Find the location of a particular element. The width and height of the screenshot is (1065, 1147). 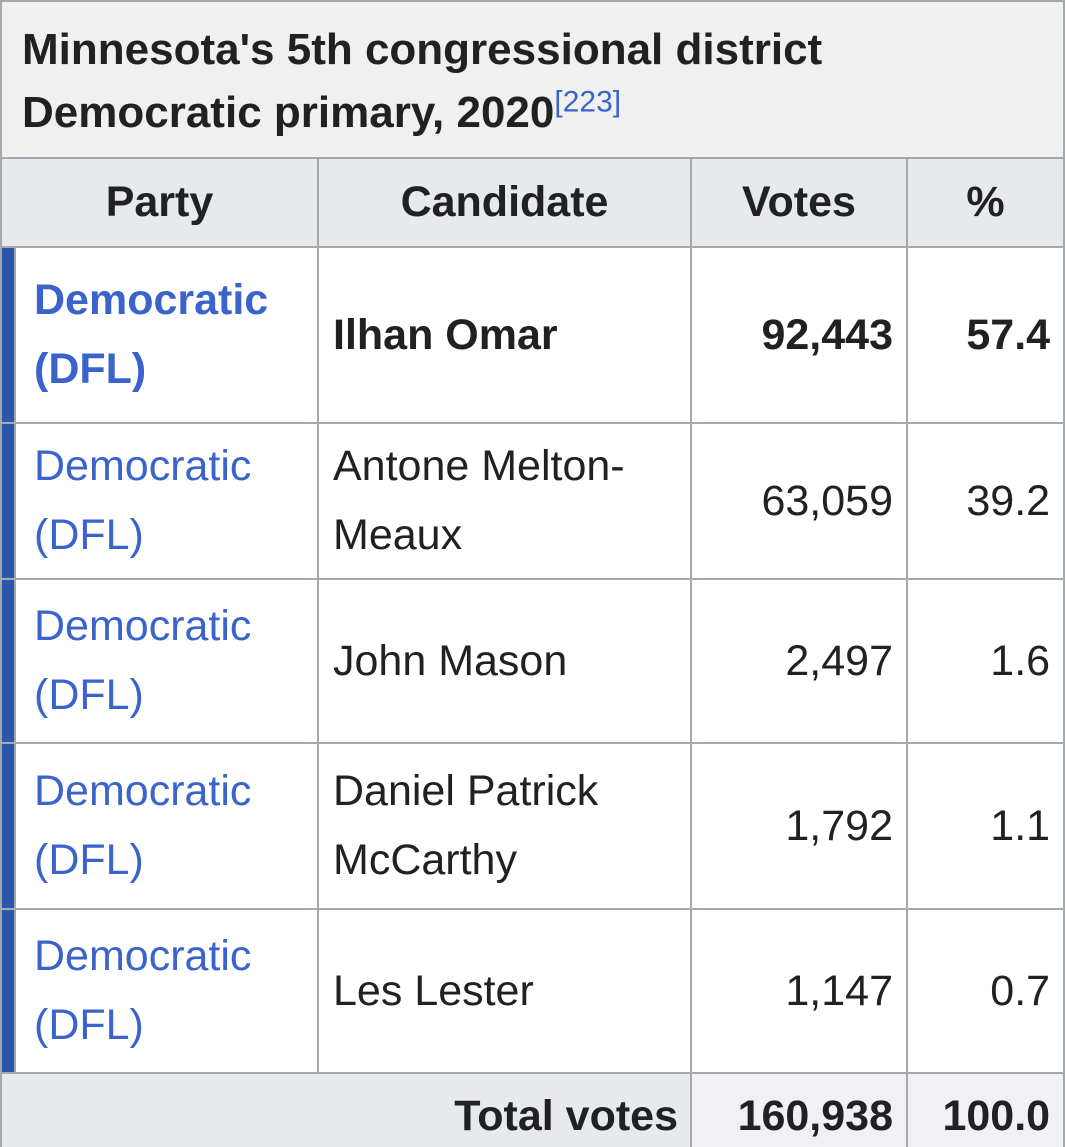

total-percent-value: 100.0 is located at coordinates (985, 1109).